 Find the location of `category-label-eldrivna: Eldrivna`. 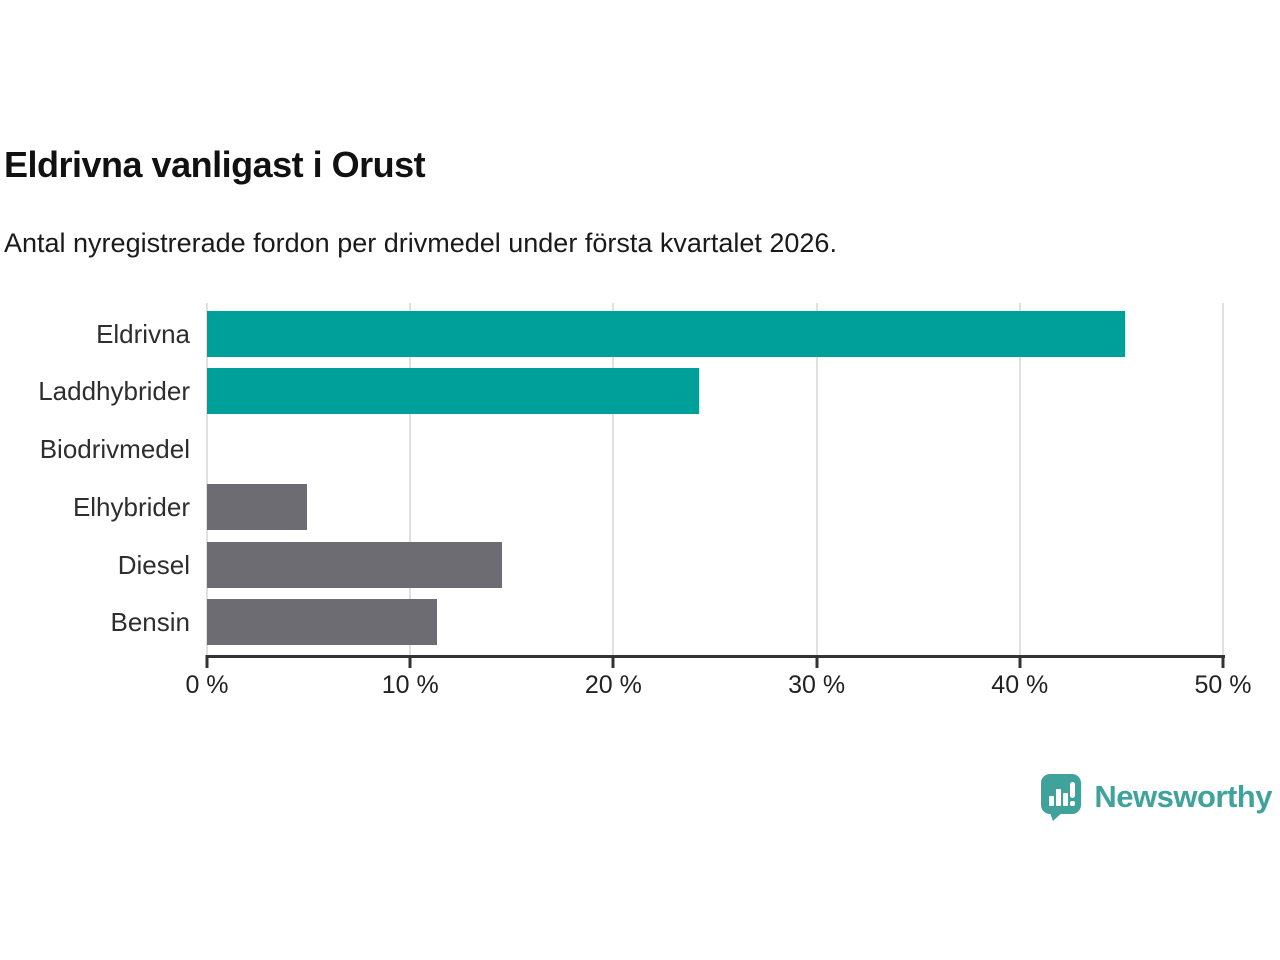

category-label-eldrivna: Eldrivna is located at coordinates (143, 334).